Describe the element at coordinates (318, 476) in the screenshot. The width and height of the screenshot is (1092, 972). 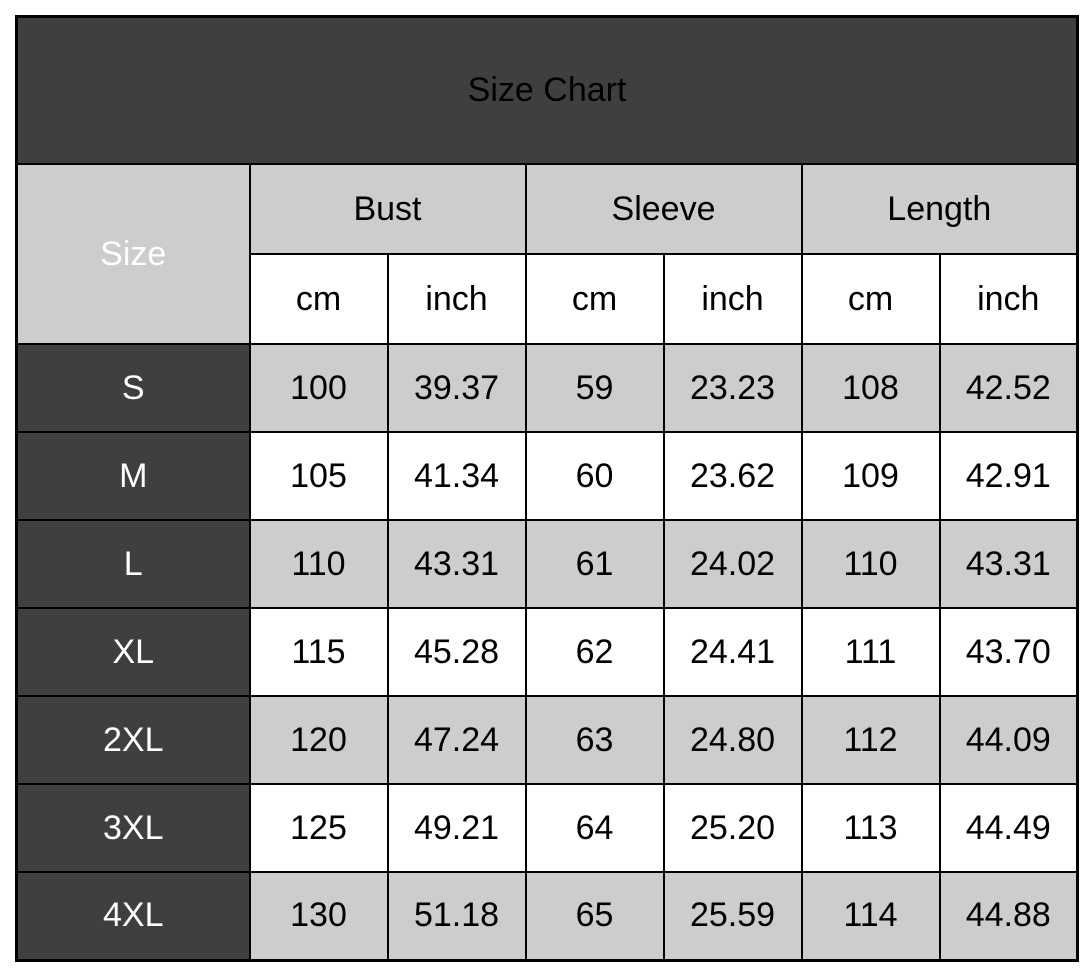
I see `cell-m-bust-cm: 105` at that location.